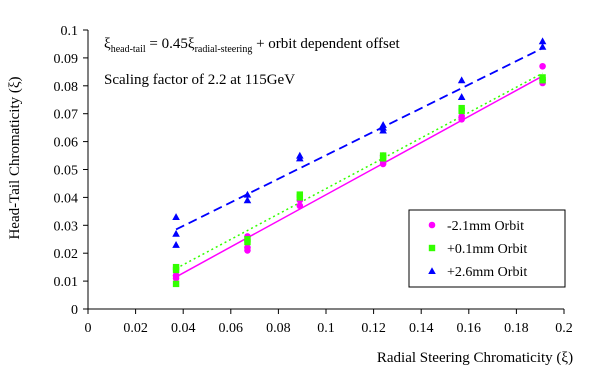 The height and width of the screenshot is (367, 604). What do you see at coordinates (88, 328) in the screenshot?
I see `x-tick-label: 0` at bounding box center [88, 328].